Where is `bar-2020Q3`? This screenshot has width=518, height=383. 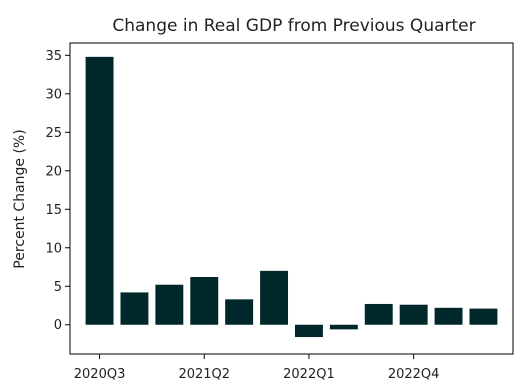
bar-2020Q3 is located at coordinates (99, 190).